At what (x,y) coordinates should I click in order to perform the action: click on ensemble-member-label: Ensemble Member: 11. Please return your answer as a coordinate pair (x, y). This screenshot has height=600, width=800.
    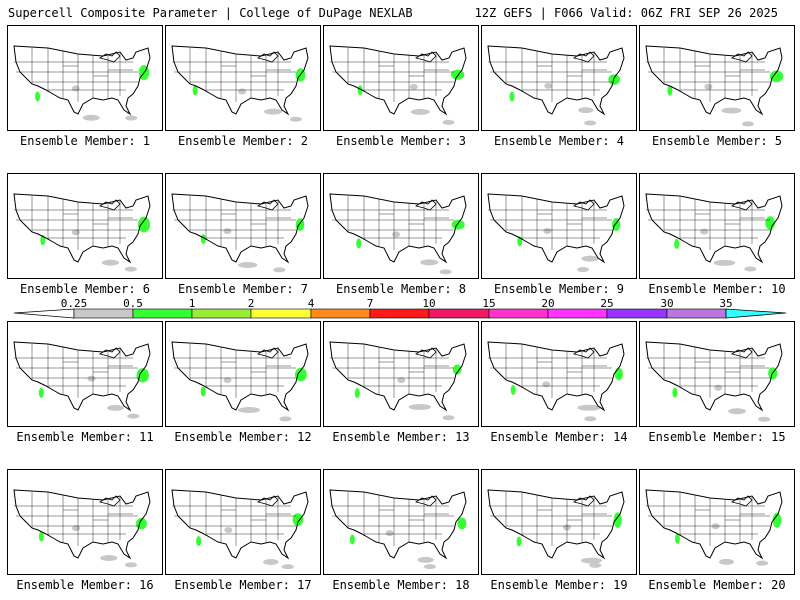
    Looking at the image, I should click on (85, 437).